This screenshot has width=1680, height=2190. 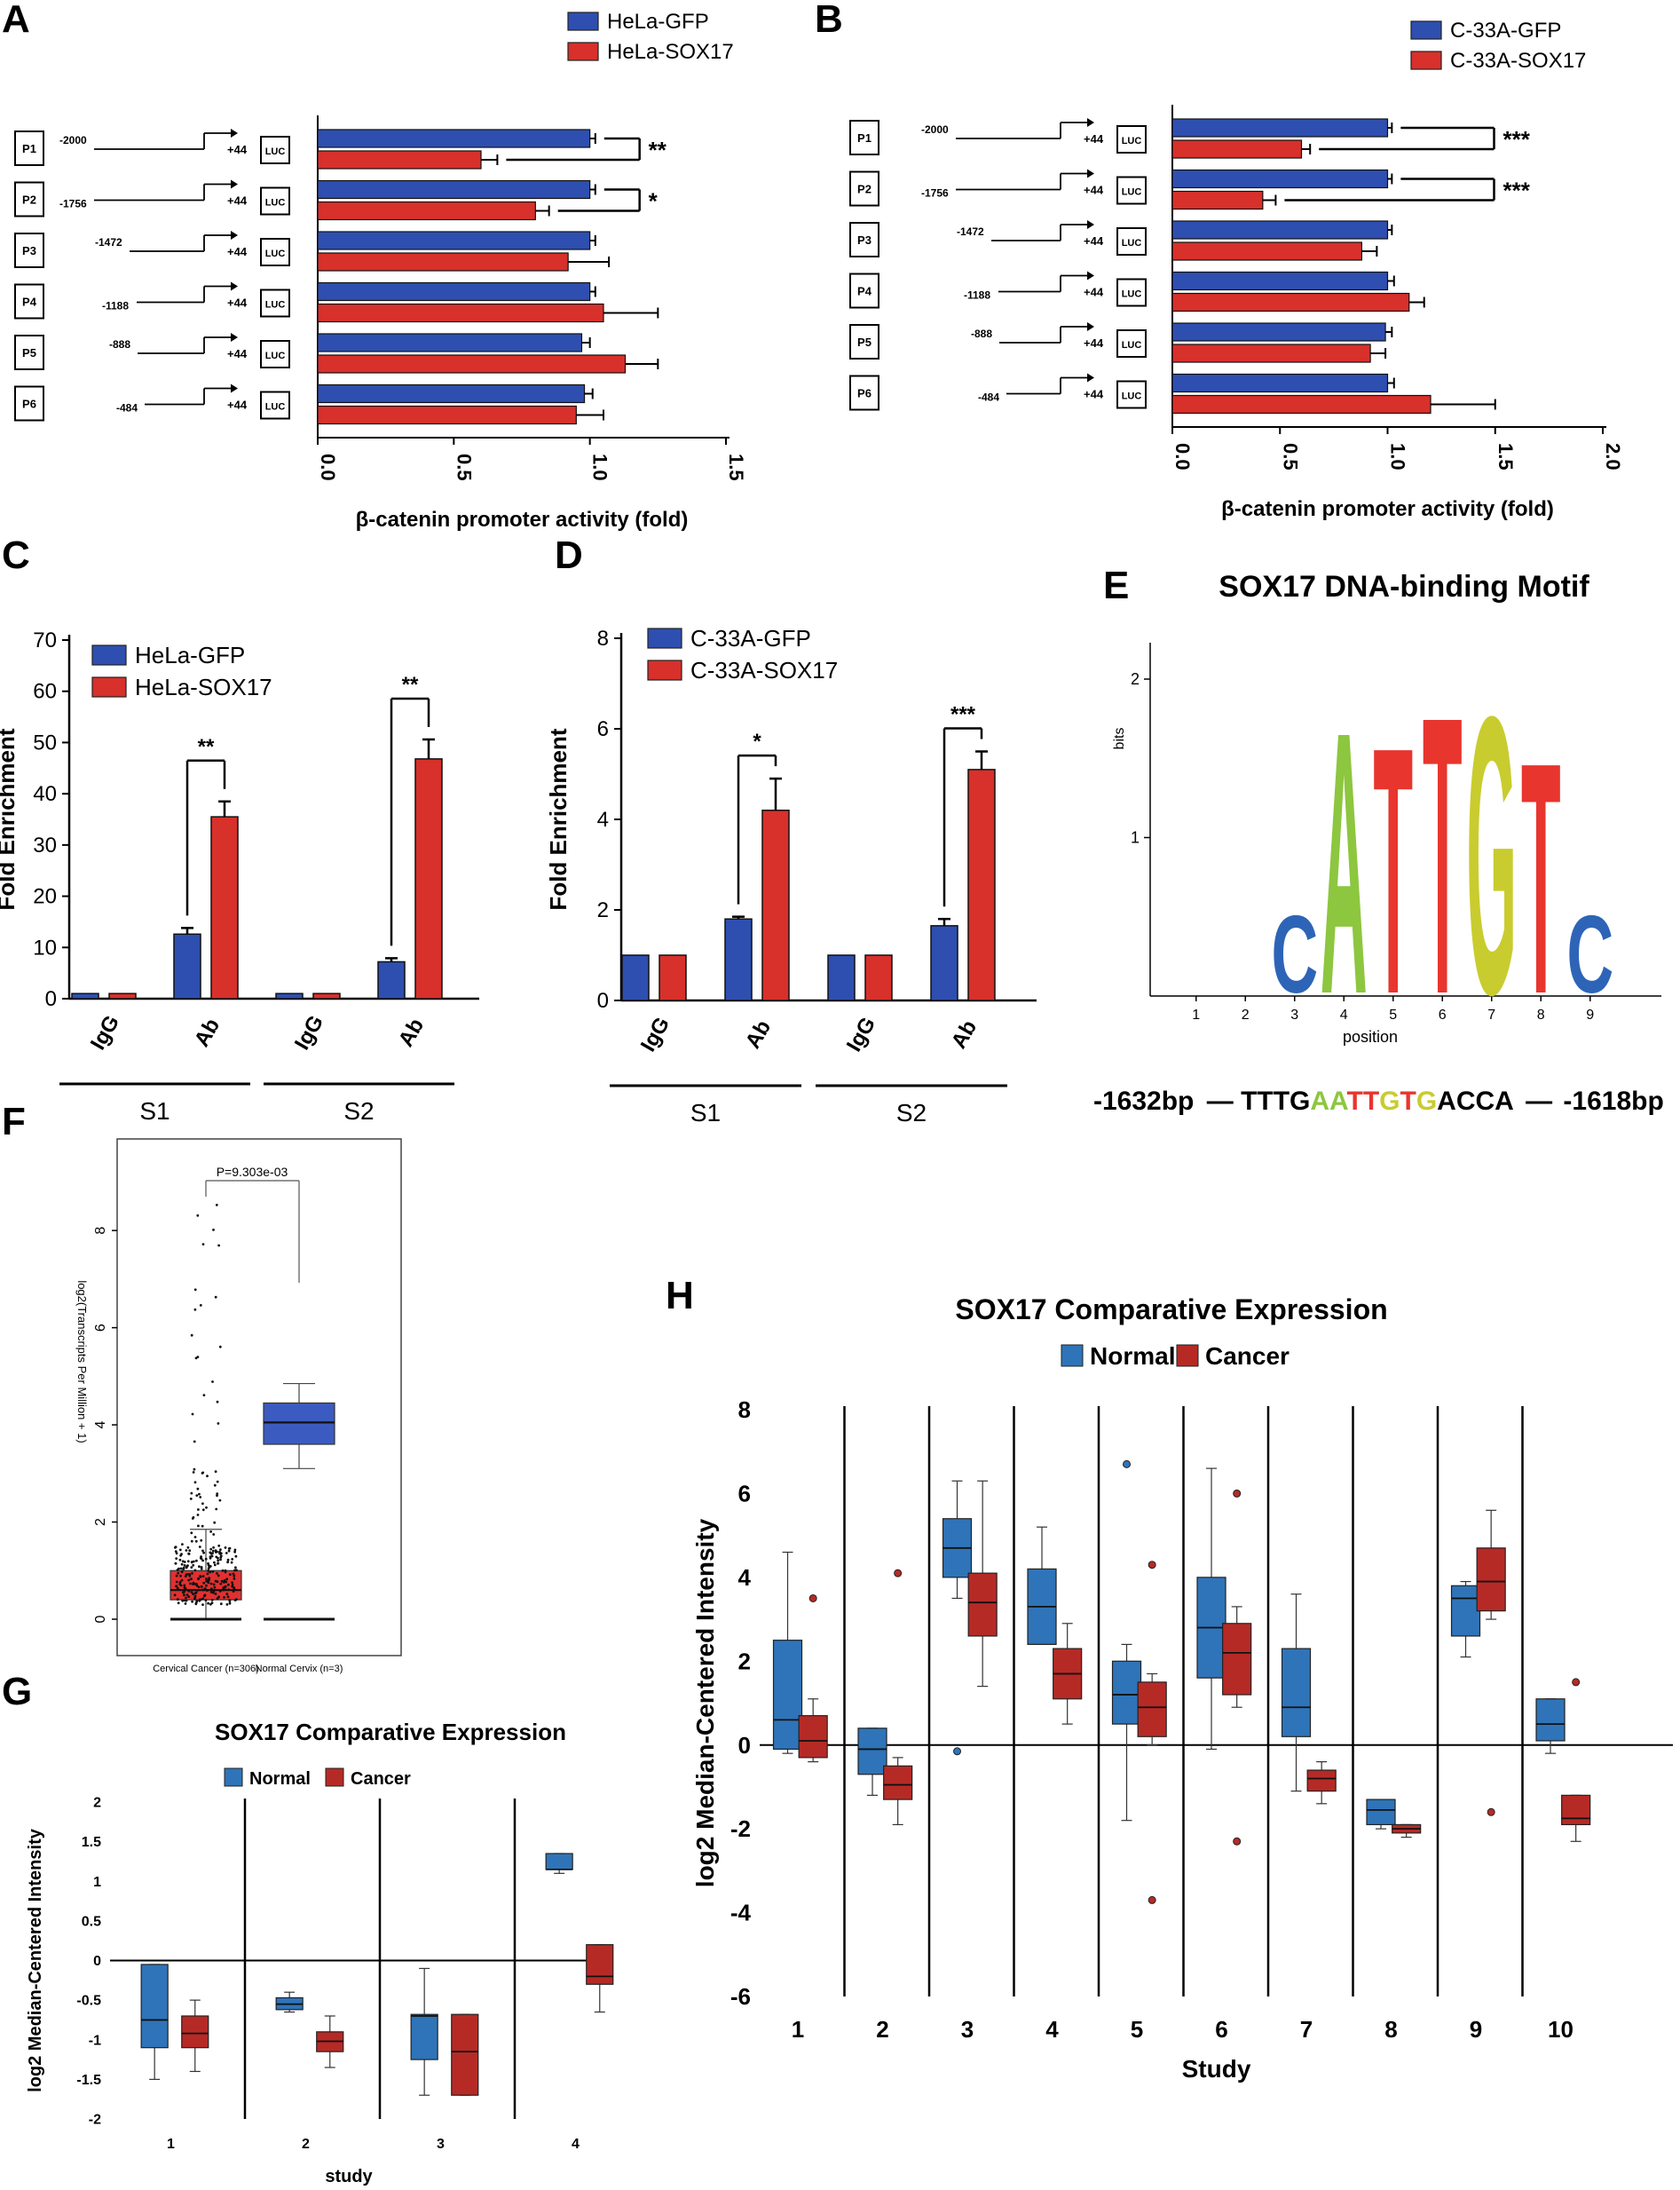 What do you see at coordinates (275, 305) in the screenshot?
I see `luc-label-3: LUC` at bounding box center [275, 305].